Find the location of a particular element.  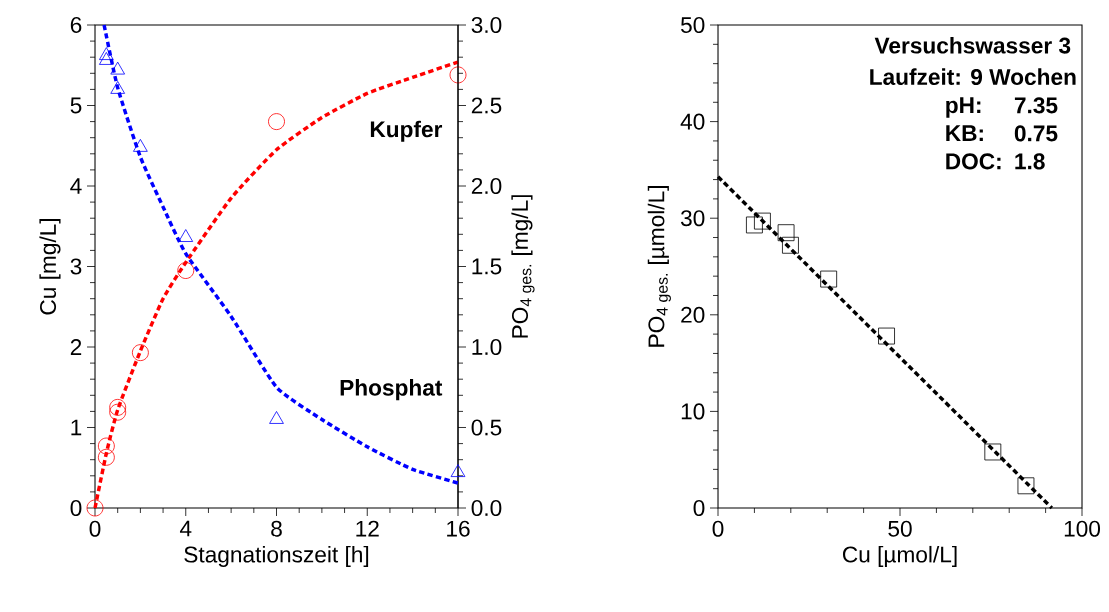

y-tick-label: 20 is located at coordinates (693, 314).